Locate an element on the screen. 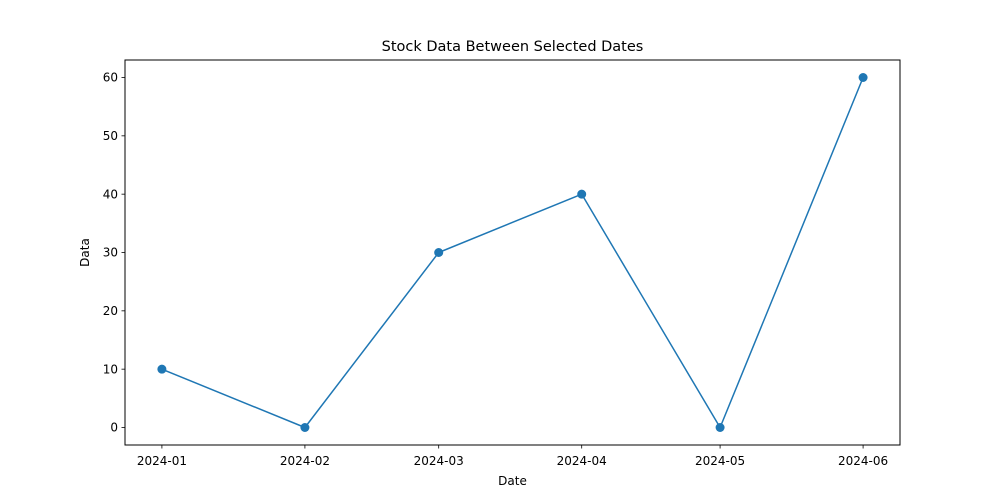  y-tick-label: 30 is located at coordinates (110, 253).